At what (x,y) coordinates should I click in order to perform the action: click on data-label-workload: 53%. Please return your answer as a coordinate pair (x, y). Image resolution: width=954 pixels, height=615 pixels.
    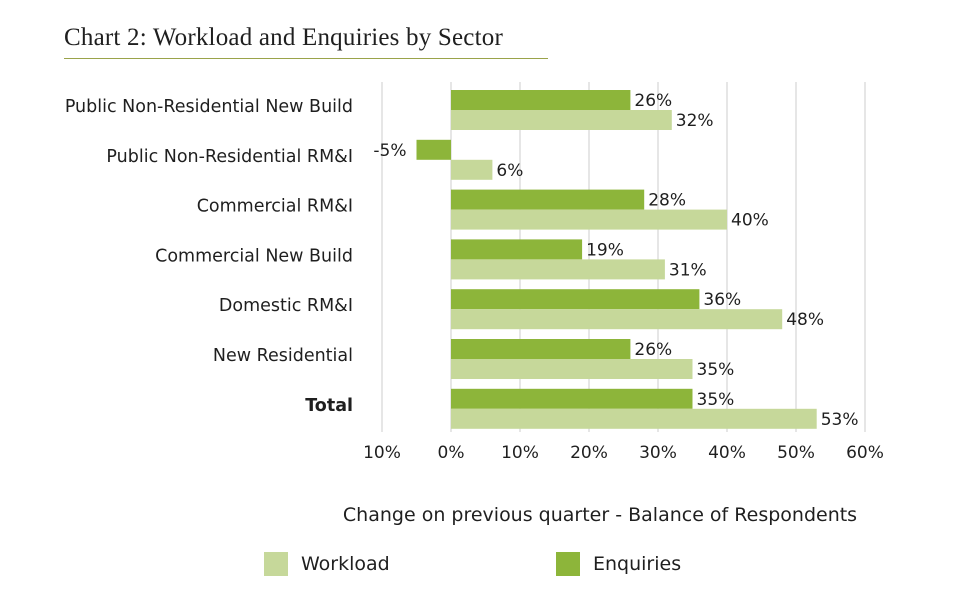
    Looking at the image, I should click on (840, 420).